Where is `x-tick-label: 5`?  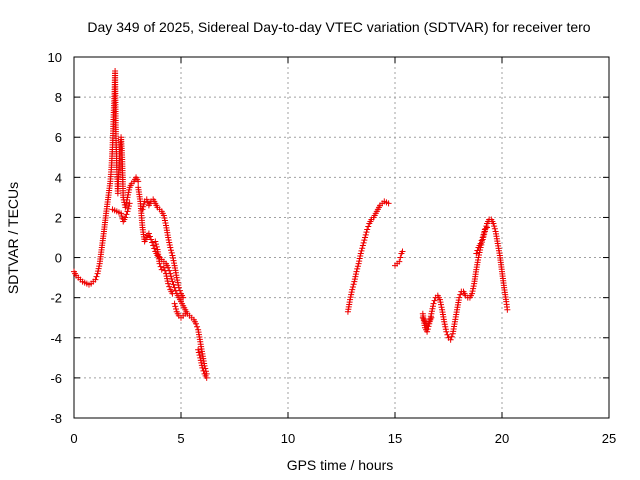 x-tick-label: 5 is located at coordinates (180, 438).